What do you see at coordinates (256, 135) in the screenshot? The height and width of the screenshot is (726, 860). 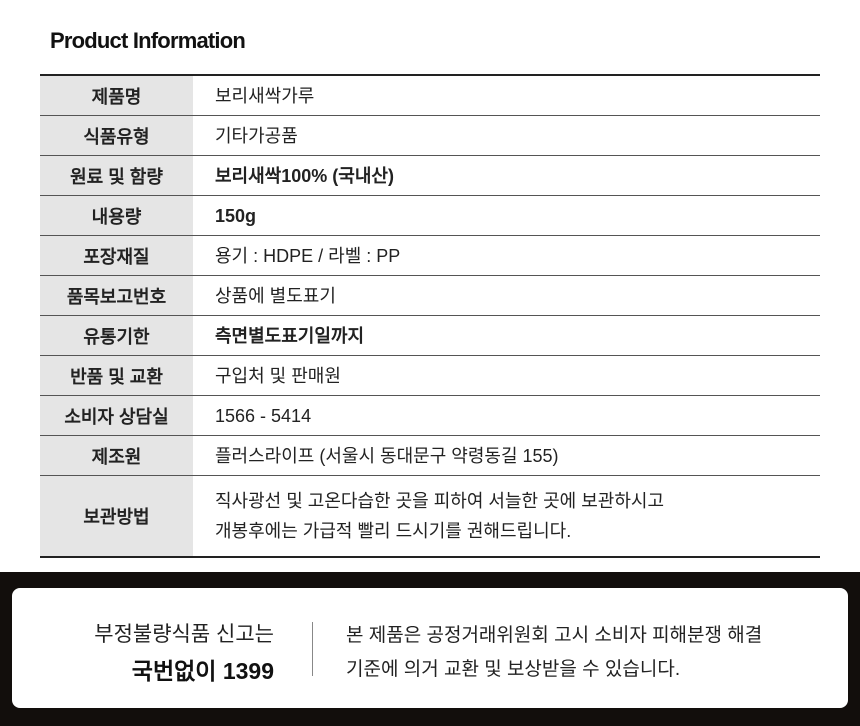 I see `row-value-text: 기타가공품` at bounding box center [256, 135].